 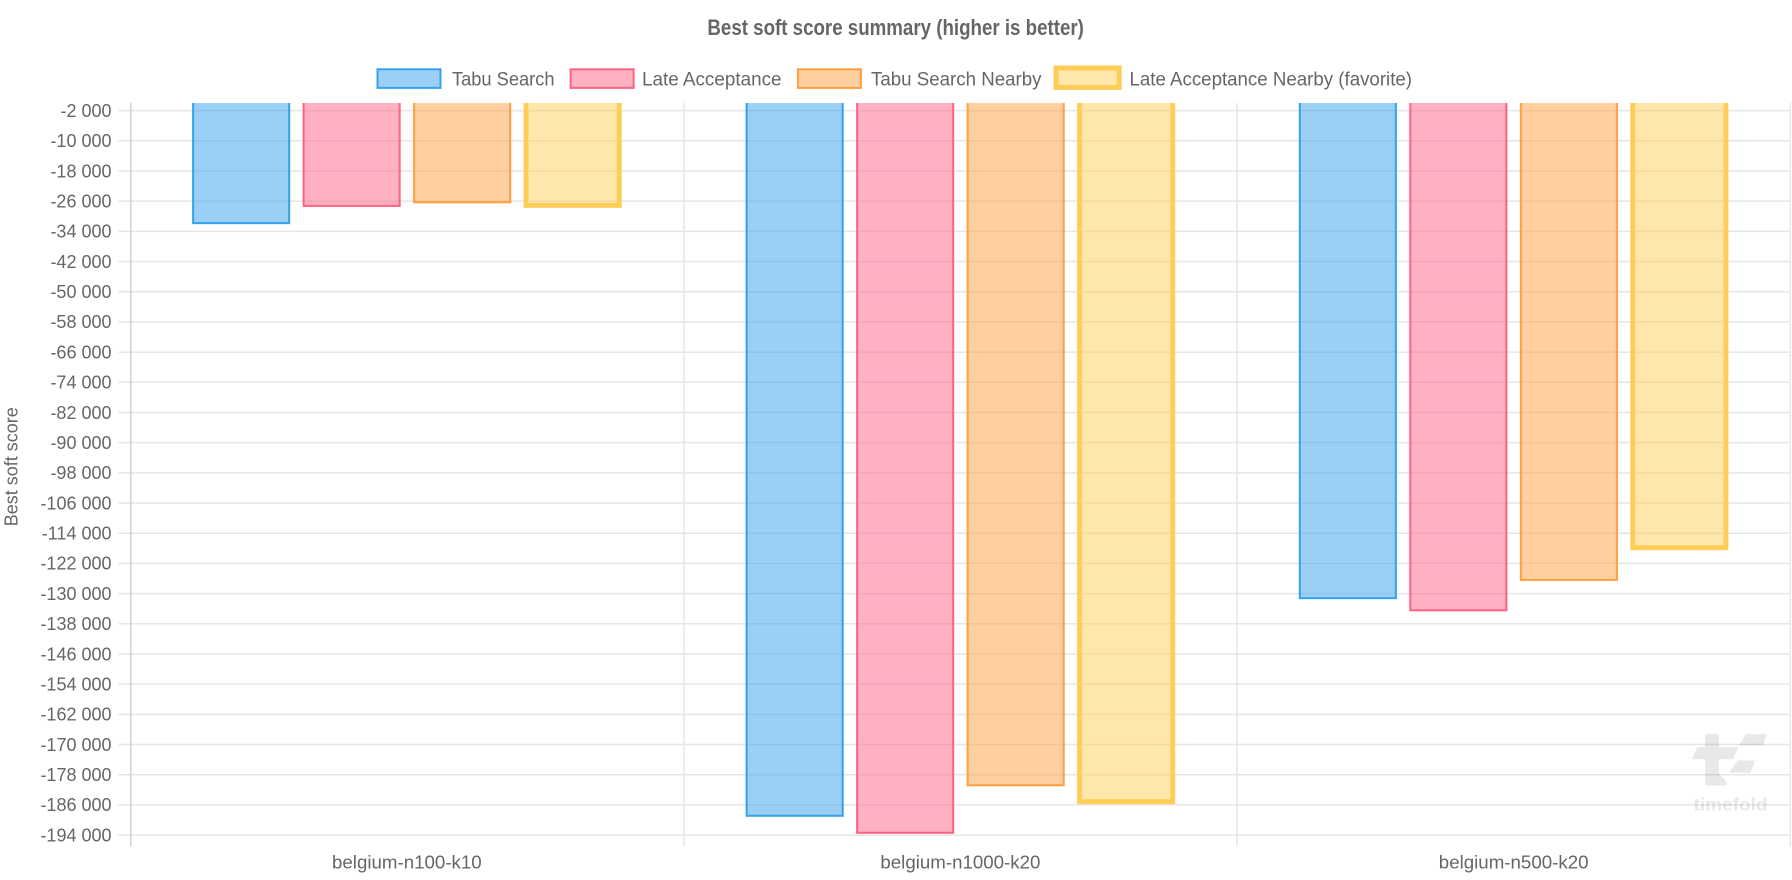 I want to click on svg-text: -26 000, so click(x=80, y=201).